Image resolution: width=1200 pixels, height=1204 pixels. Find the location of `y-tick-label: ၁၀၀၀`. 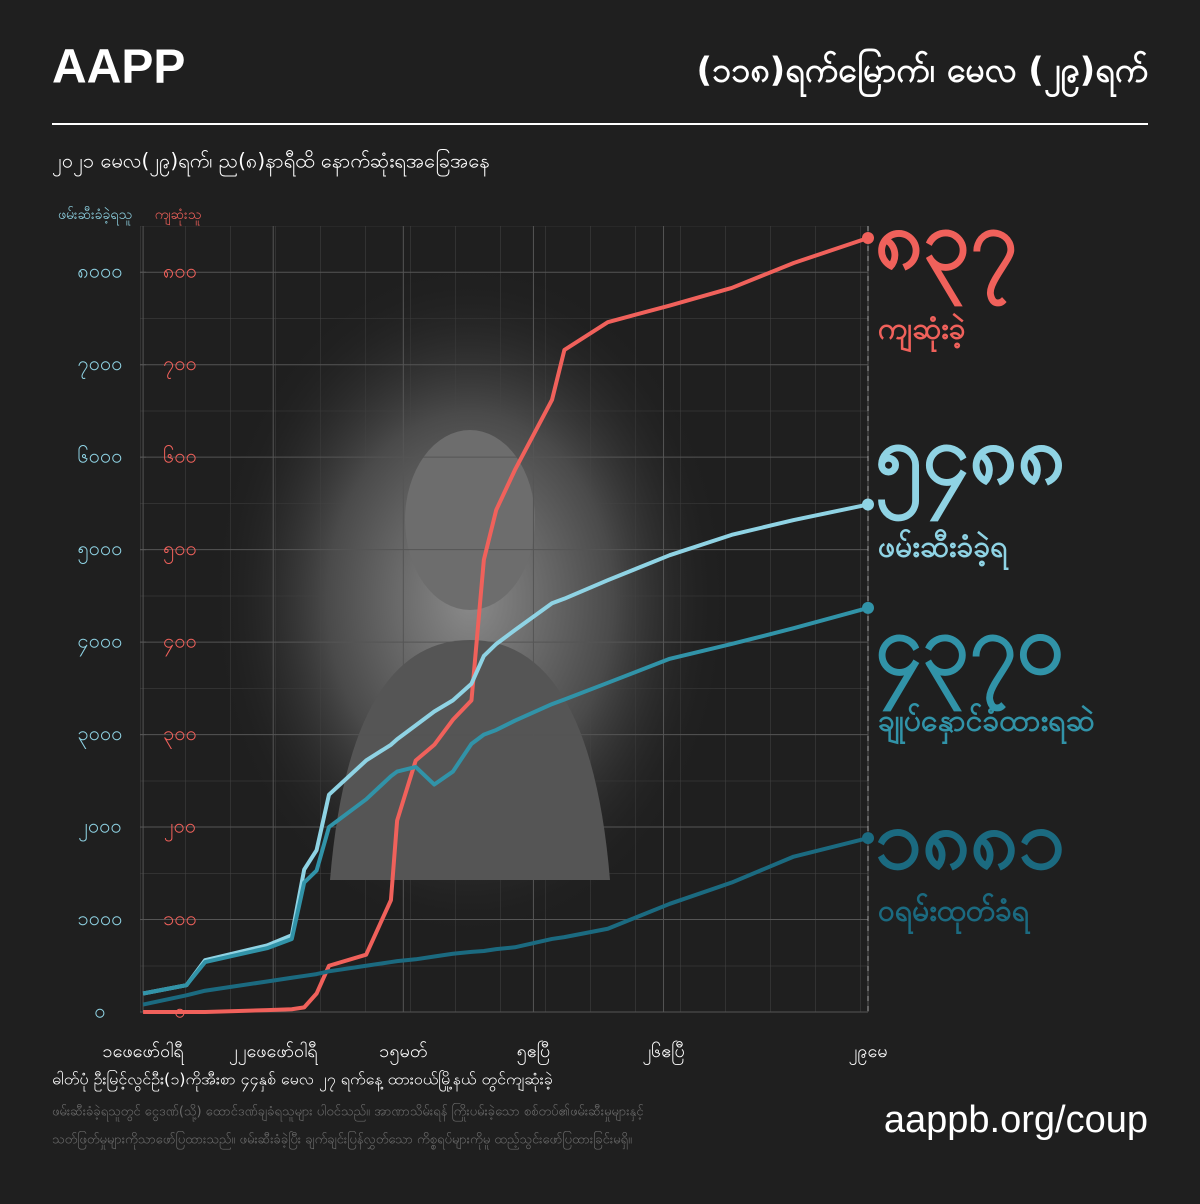

y-tick-label: ၁၀၀၀ is located at coordinates (100, 918).